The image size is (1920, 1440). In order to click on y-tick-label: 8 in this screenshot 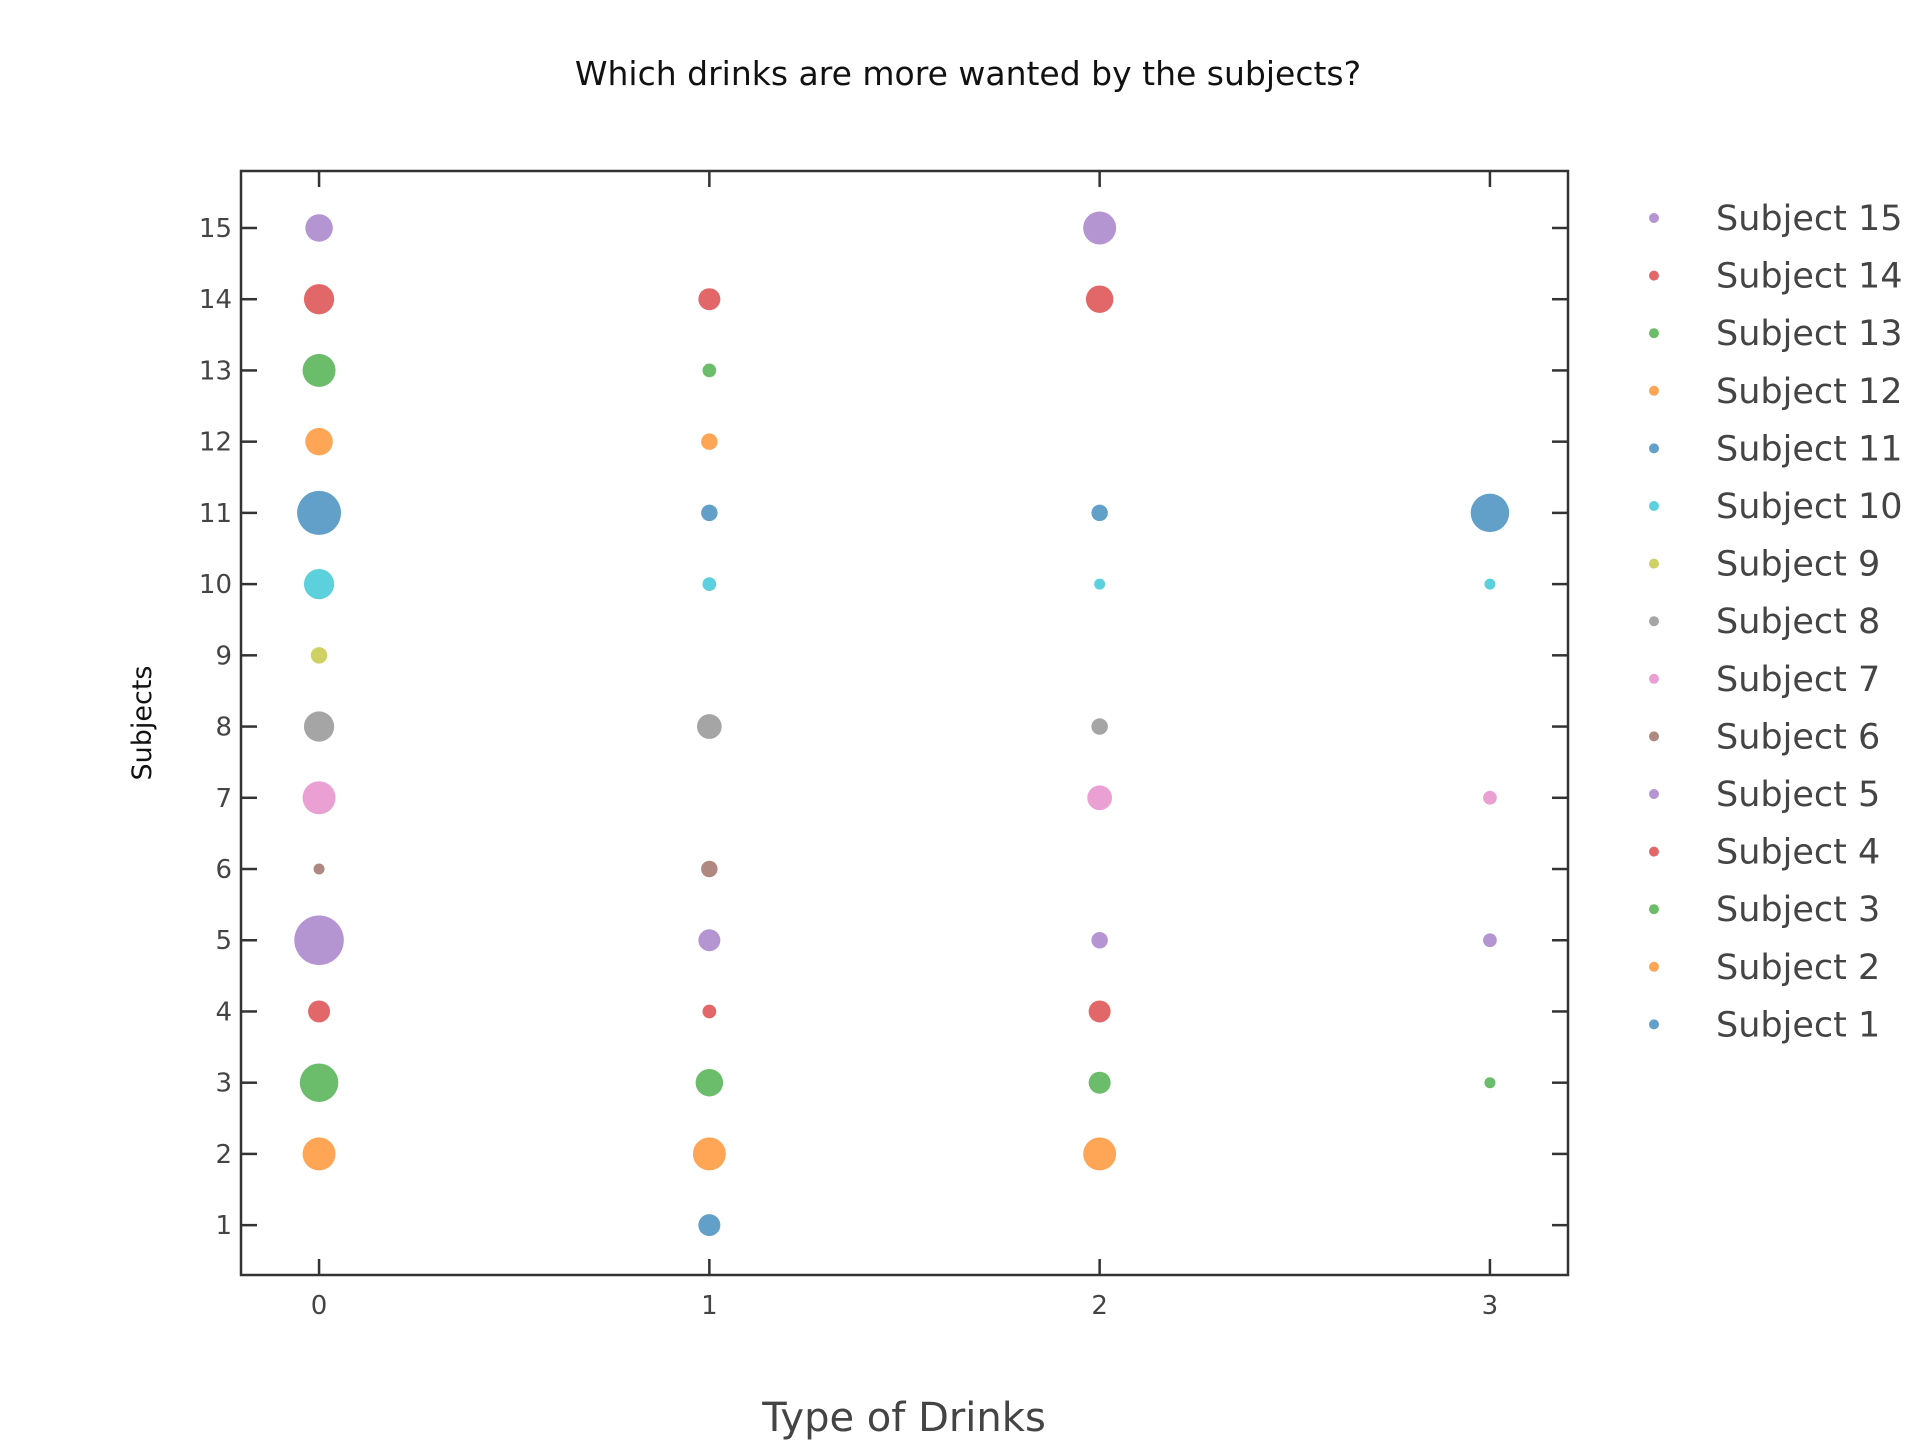, I will do `click(223, 728)`.